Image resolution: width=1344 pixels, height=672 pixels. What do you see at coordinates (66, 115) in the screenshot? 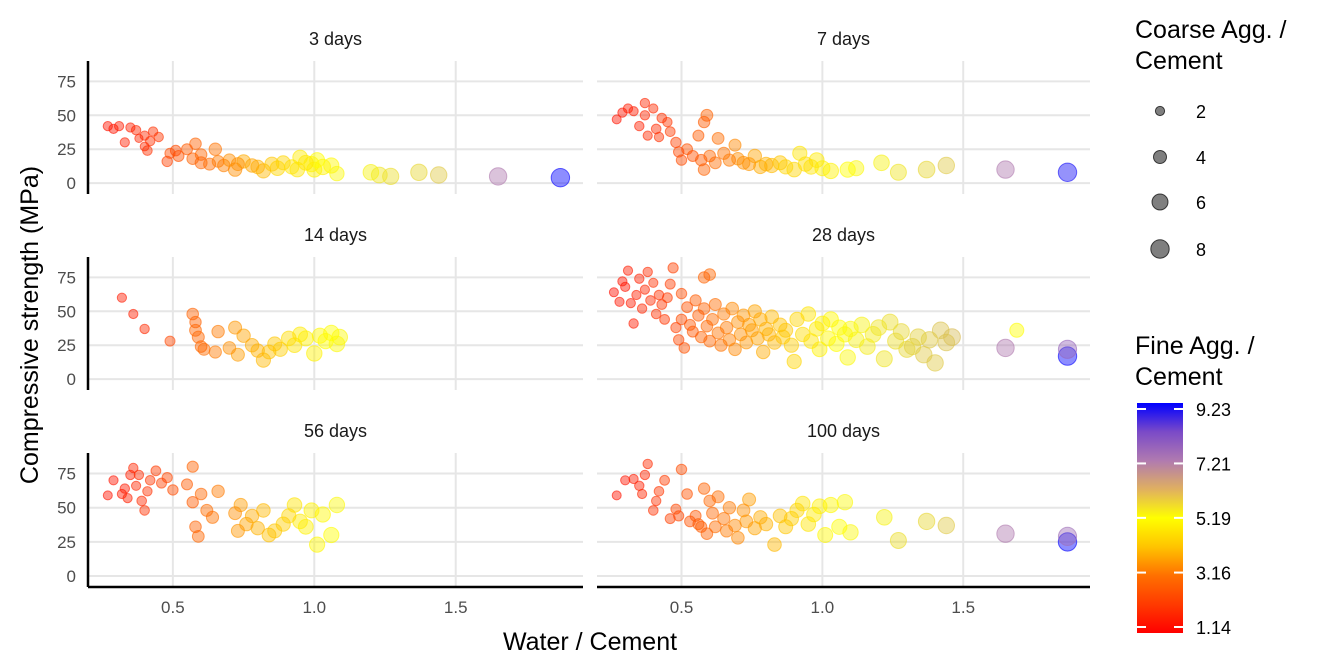
I see `y-tick-label: 50` at bounding box center [66, 115].